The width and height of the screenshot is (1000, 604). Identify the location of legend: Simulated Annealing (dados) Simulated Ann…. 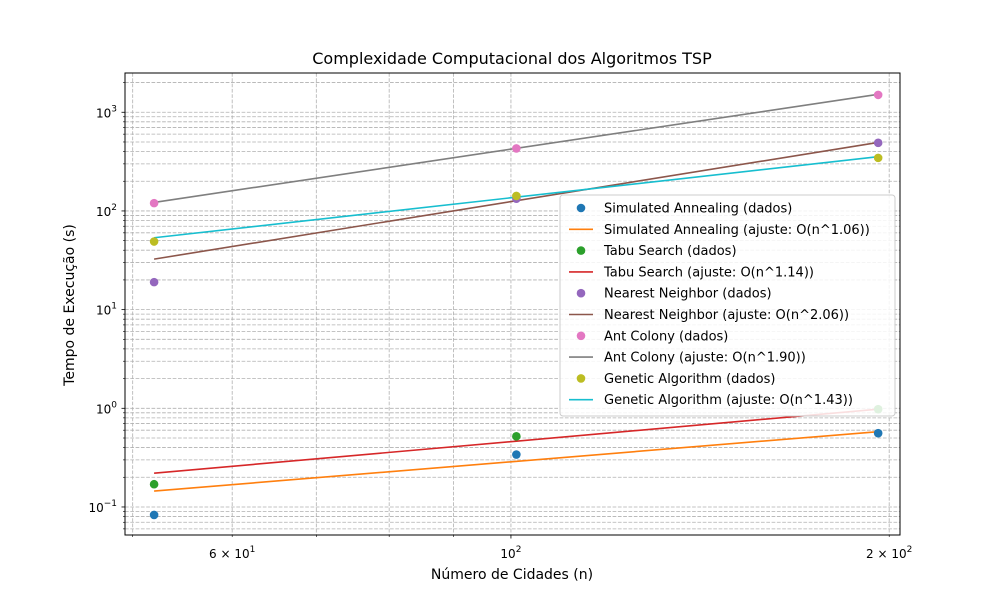
(727, 305).